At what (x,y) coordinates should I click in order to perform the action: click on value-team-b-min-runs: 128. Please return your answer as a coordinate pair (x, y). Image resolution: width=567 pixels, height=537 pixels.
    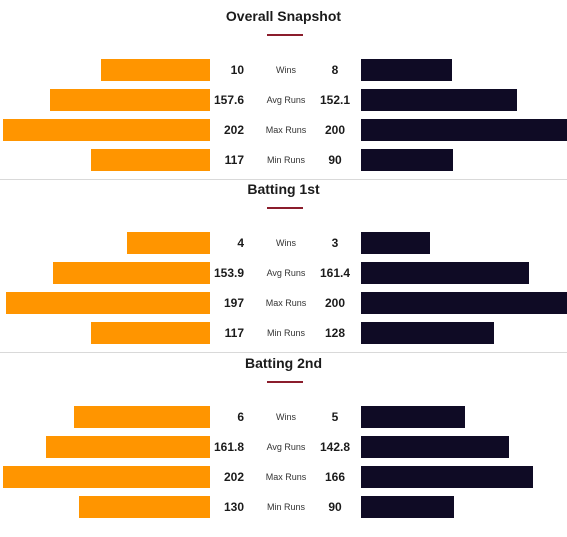
    Looking at the image, I should click on (335, 333).